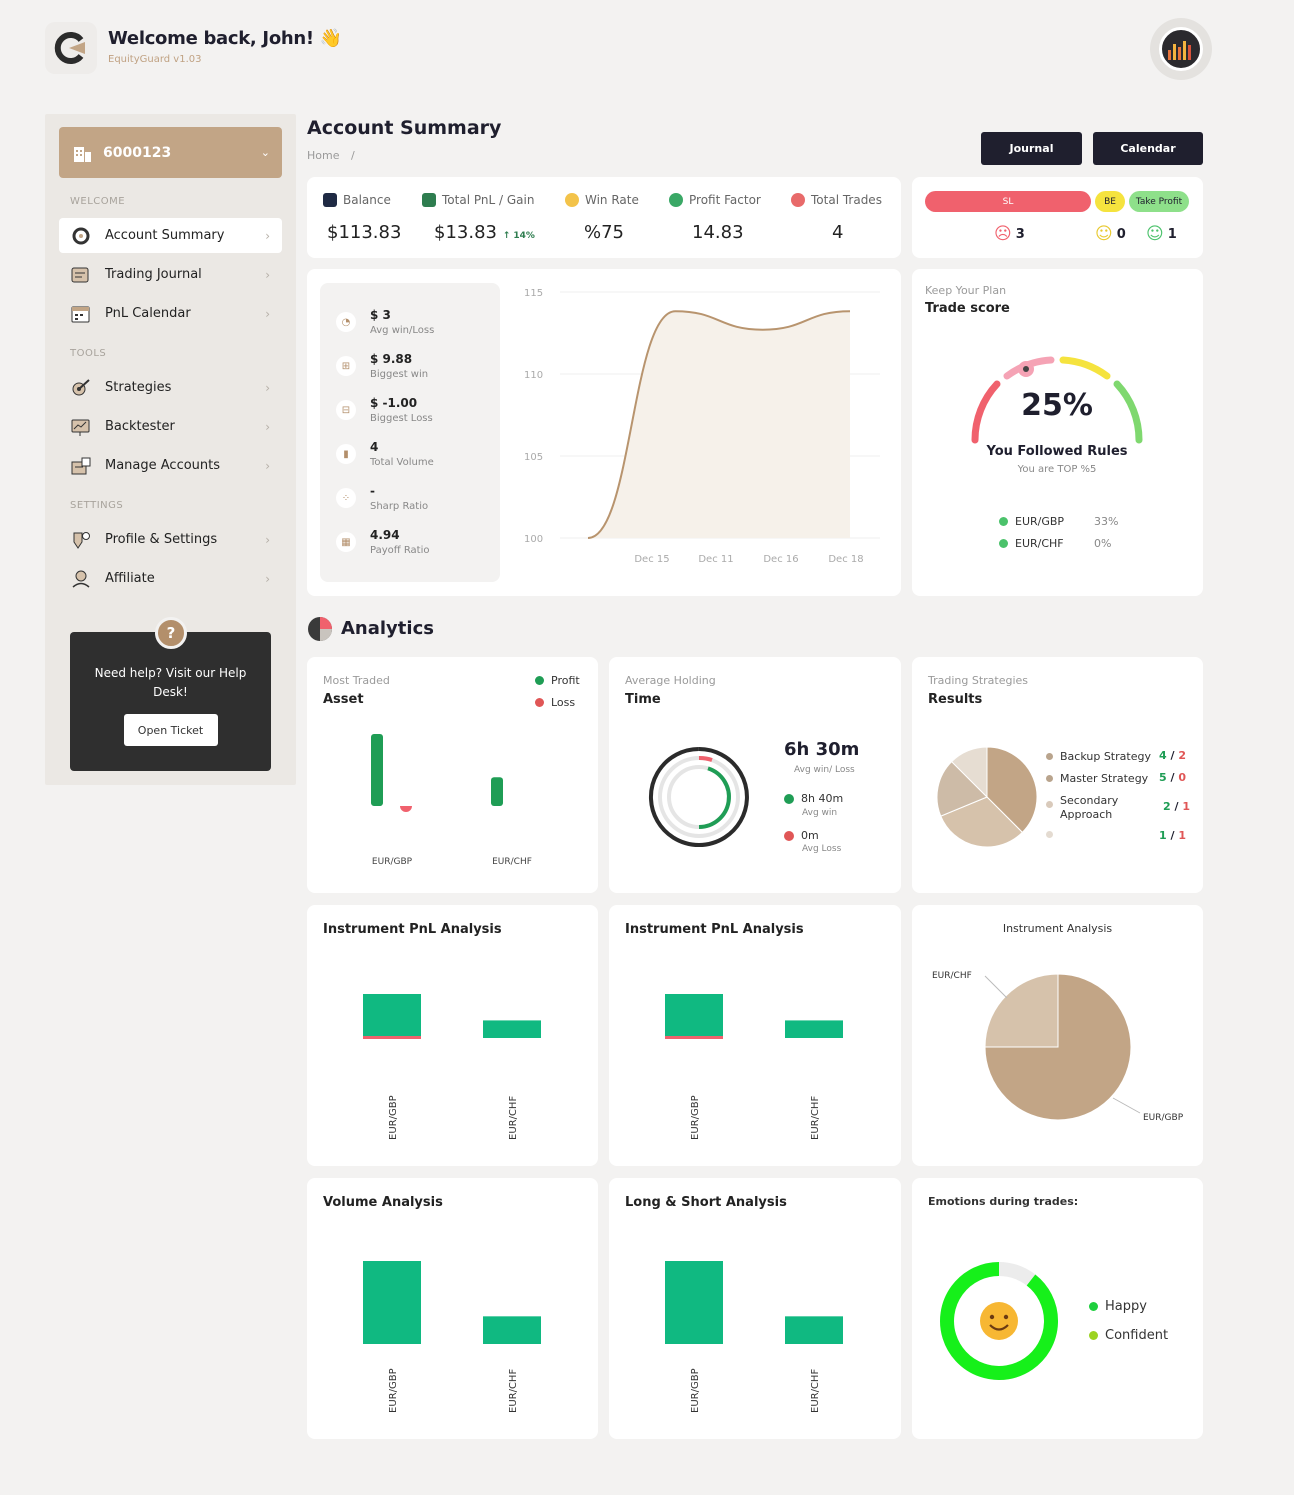  What do you see at coordinates (643, 699) in the screenshot?
I see `holding-subtitle: Time` at bounding box center [643, 699].